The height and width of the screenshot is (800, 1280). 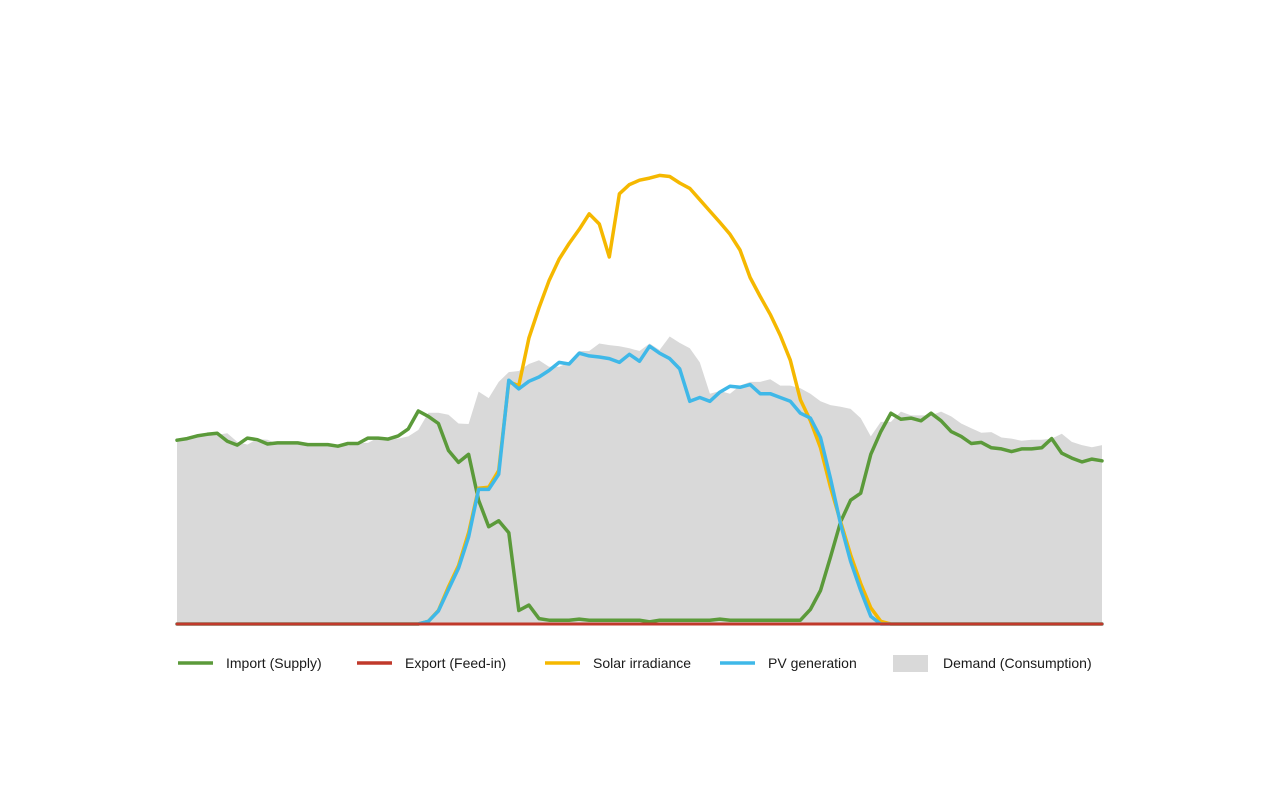 I want to click on legend-item-export-feed-in: Export (Feed-in), so click(x=431, y=663).